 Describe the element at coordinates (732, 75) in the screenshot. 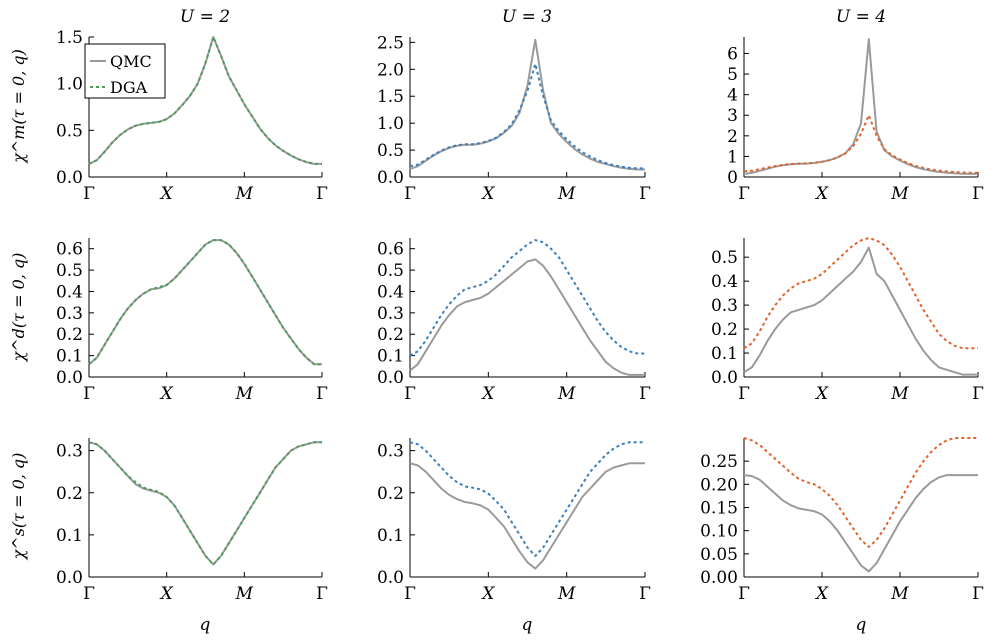

I see `y-tick-label: 5` at that location.